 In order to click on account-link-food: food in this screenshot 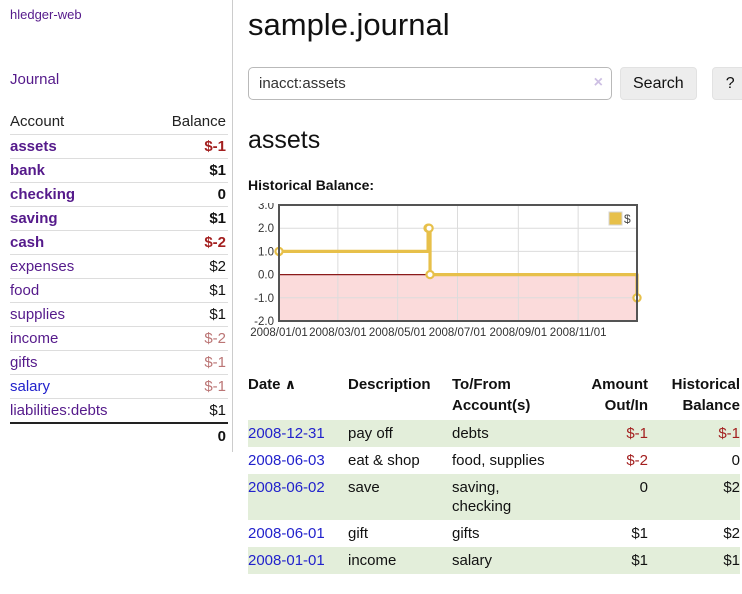, I will do `click(25, 290)`.